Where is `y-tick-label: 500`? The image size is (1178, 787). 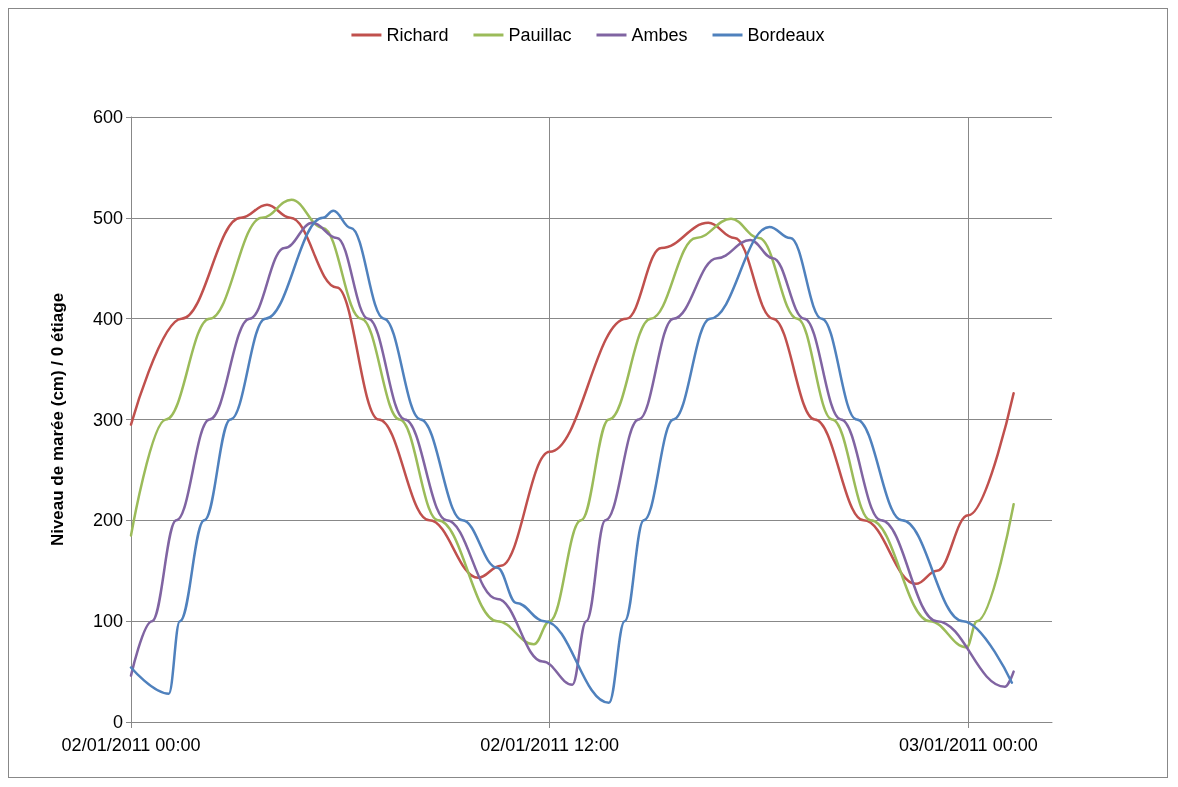 y-tick-label: 500 is located at coordinates (107, 217).